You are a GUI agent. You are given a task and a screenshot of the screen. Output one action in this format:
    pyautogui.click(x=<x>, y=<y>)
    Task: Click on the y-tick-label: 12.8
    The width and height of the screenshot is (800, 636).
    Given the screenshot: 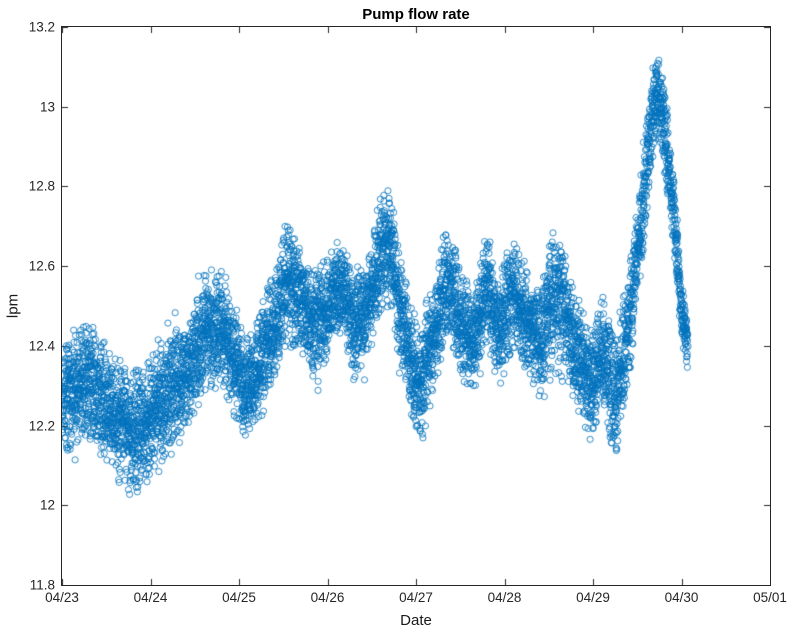 What is the action you would take?
    pyautogui.click(x=41, y=186)
    